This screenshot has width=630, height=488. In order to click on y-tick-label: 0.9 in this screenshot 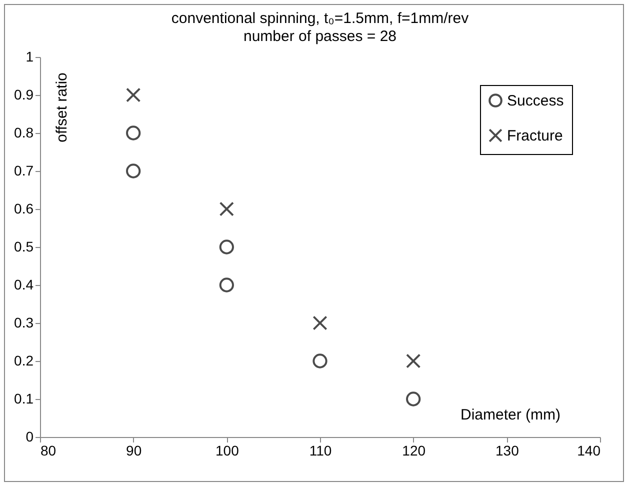, I will do `click(24, 94)`.